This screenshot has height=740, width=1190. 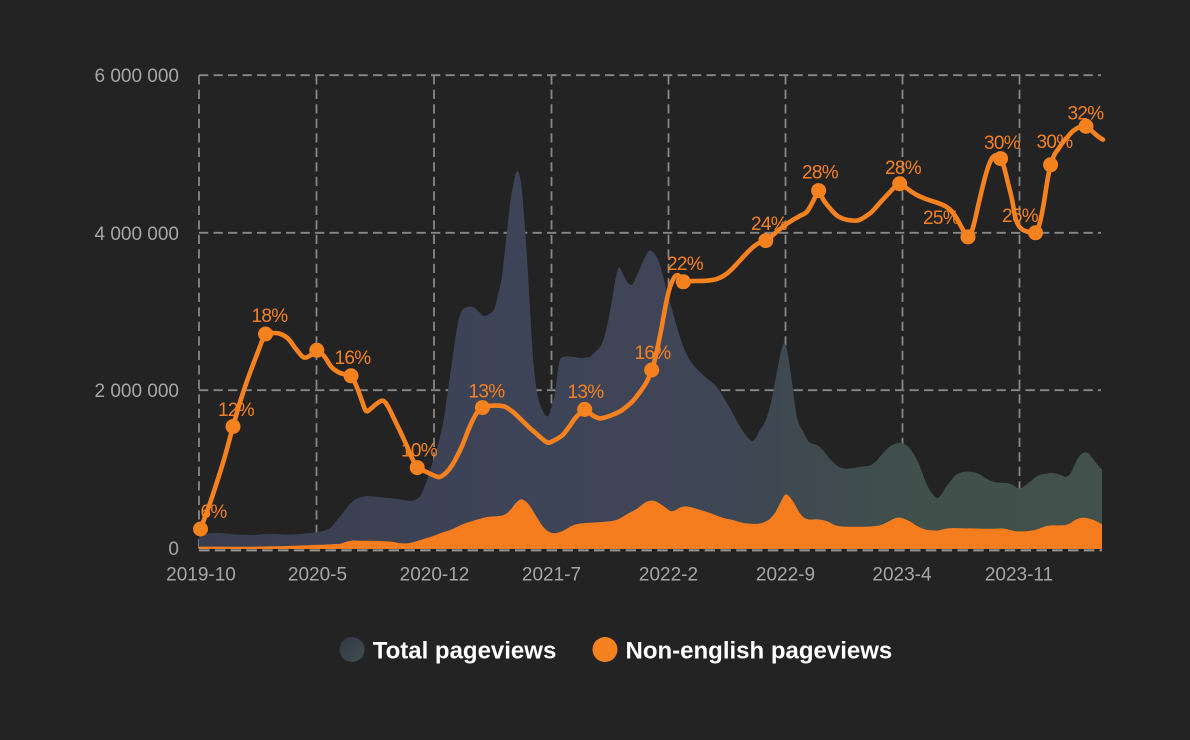 I want to click on svg-text: 18%, so click(x=270, y=316).